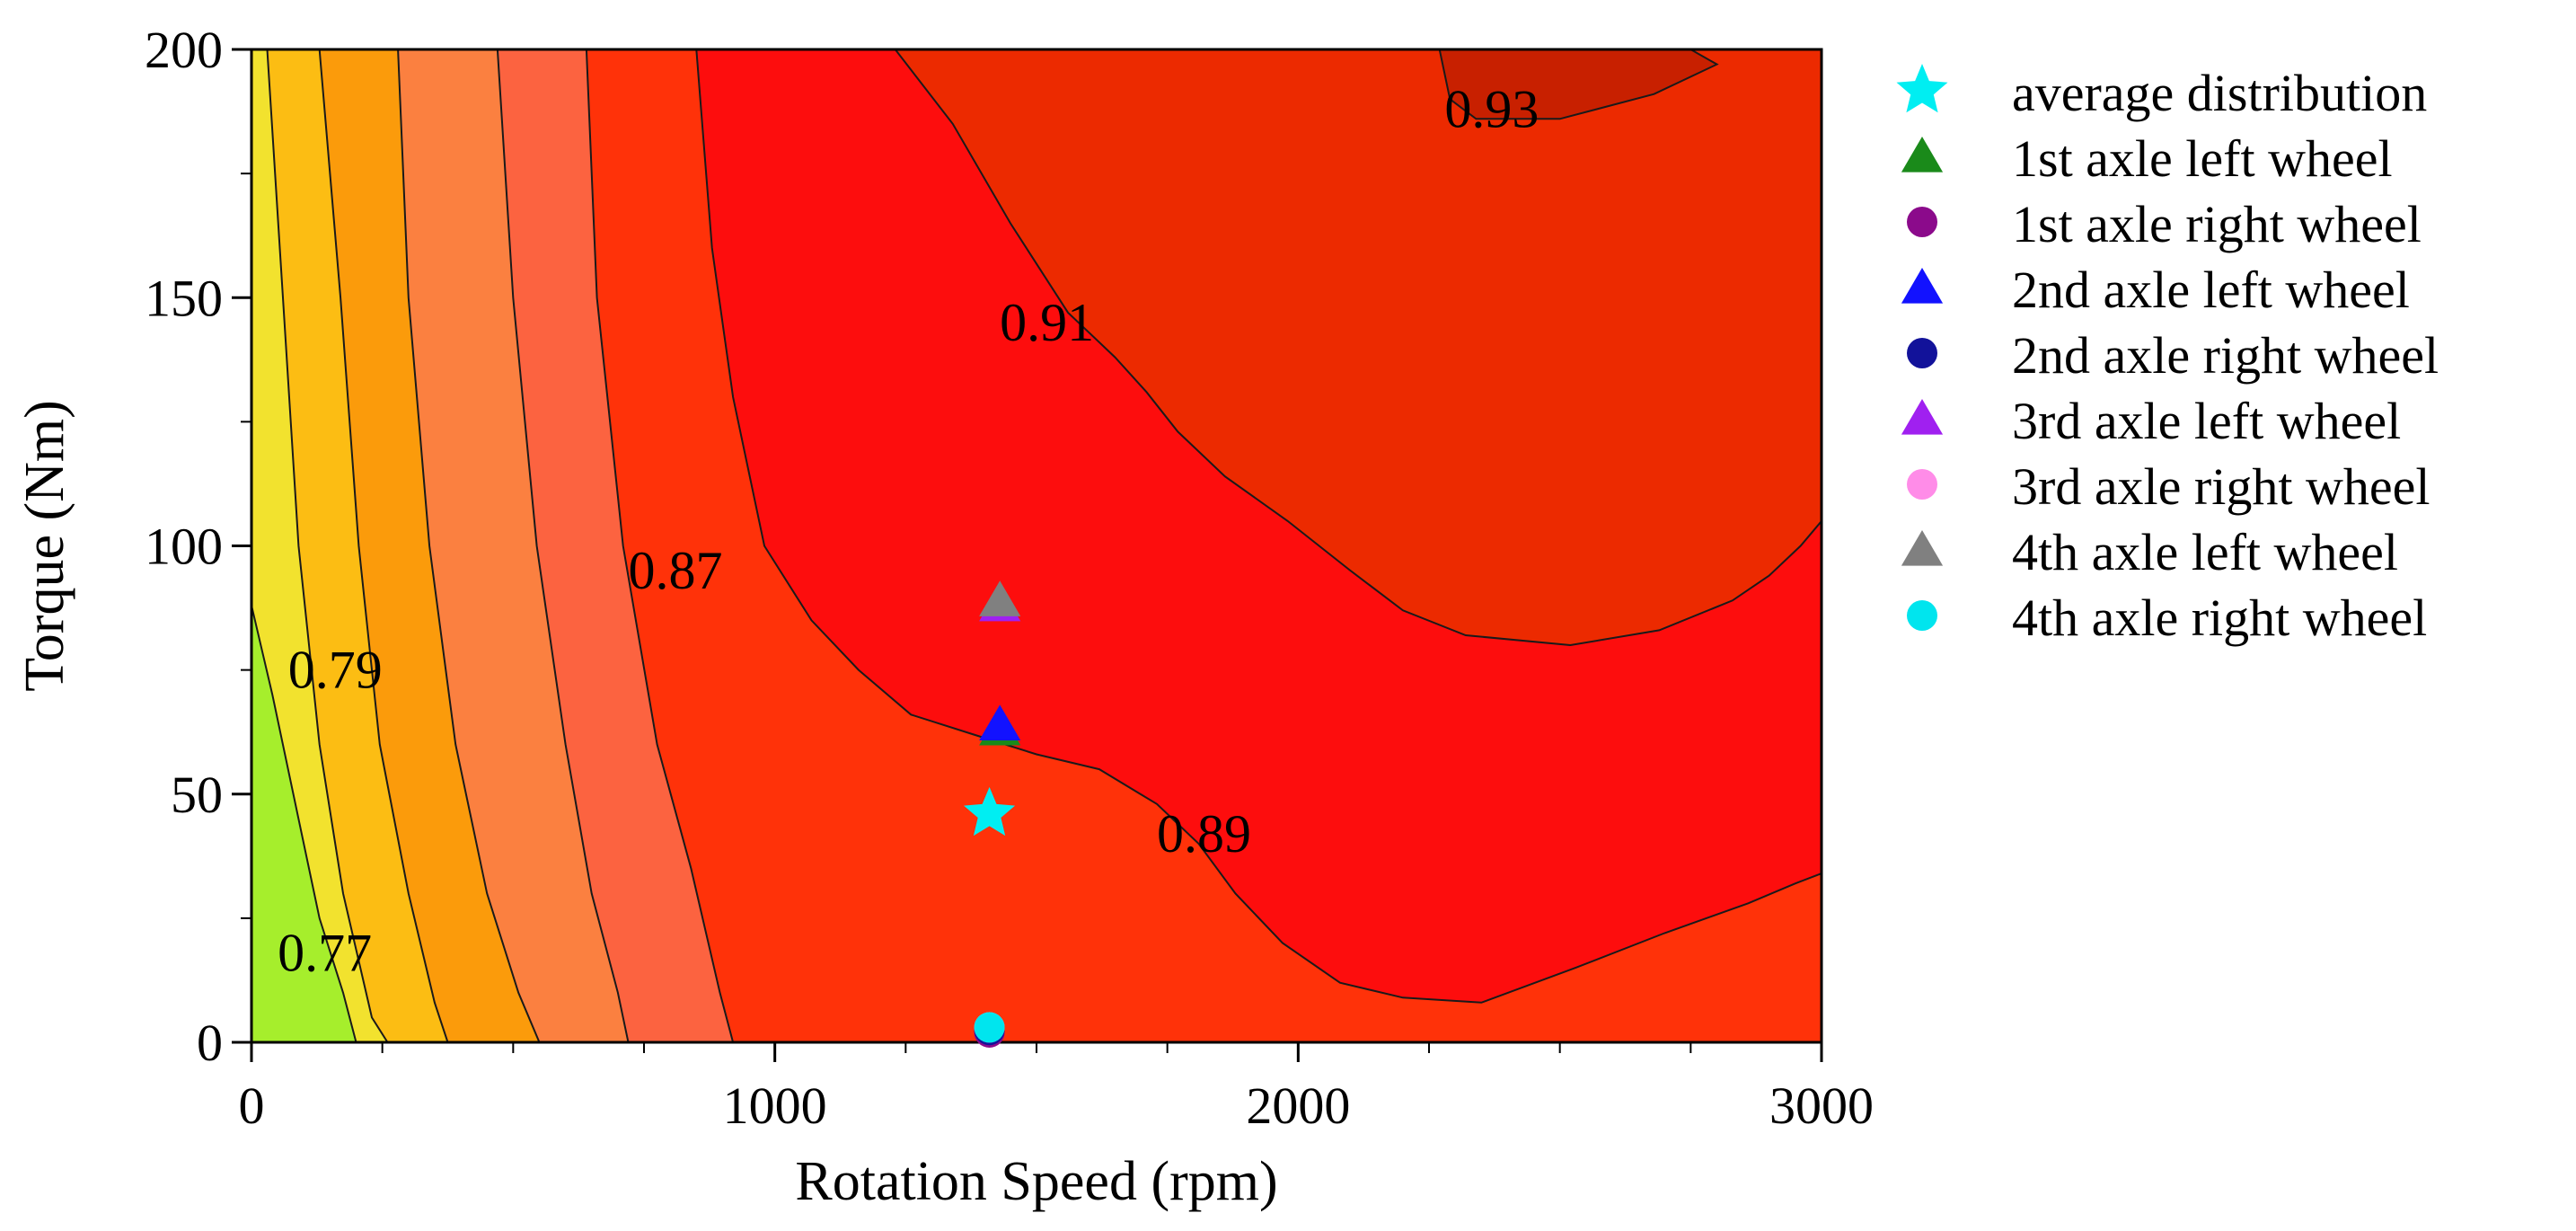  Describe the element at coordinates (1047, 322) in the screenshot. I see `contour-label: 0.91` at that location.